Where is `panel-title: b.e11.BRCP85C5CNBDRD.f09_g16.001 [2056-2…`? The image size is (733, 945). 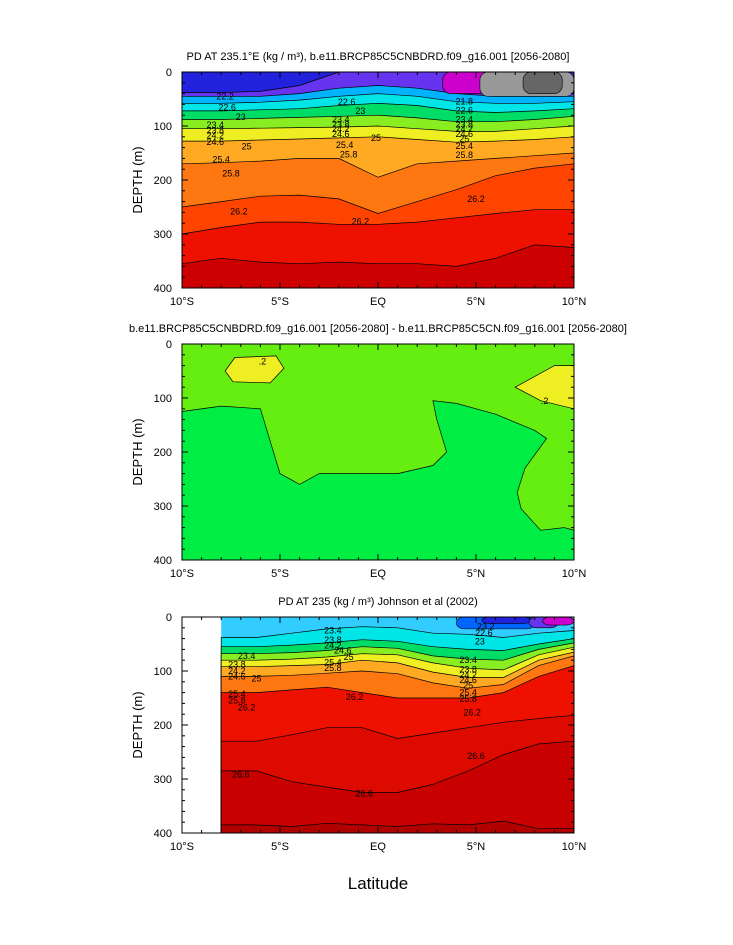
panel-title: b.e11.BRCP85C5CNBDRD.f09_g16.001 [2056-2… is located at coordinates (378, 329).